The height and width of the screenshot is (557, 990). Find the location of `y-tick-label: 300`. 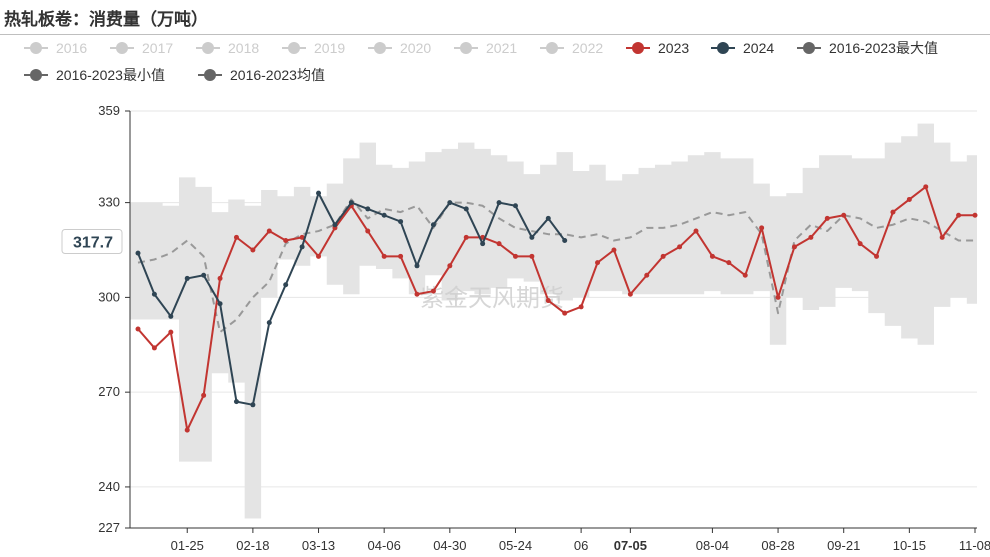

y-tick-label: 300 is located at coordinates (109, 296).